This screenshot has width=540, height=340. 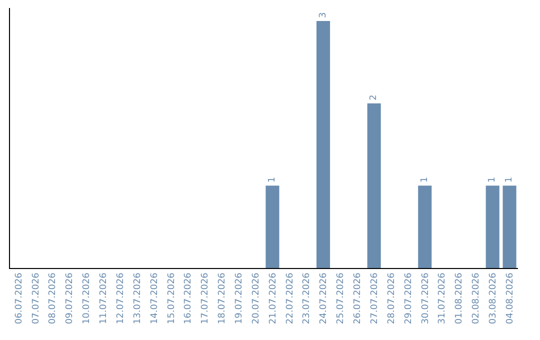 I want to click on x-tick-label: 03.08.2026, so click(x=493, y=298).